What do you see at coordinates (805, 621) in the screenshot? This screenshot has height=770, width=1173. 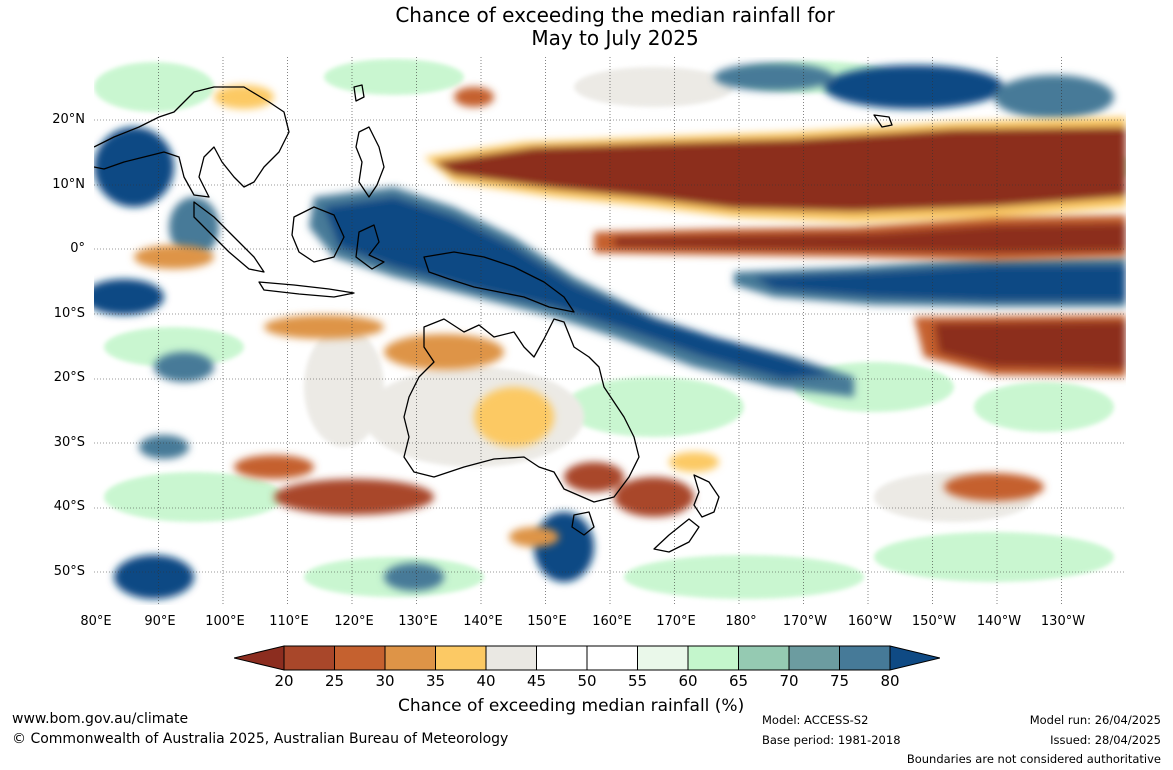 I see `lon-label: 170°W` at bounding box center [805, 621].